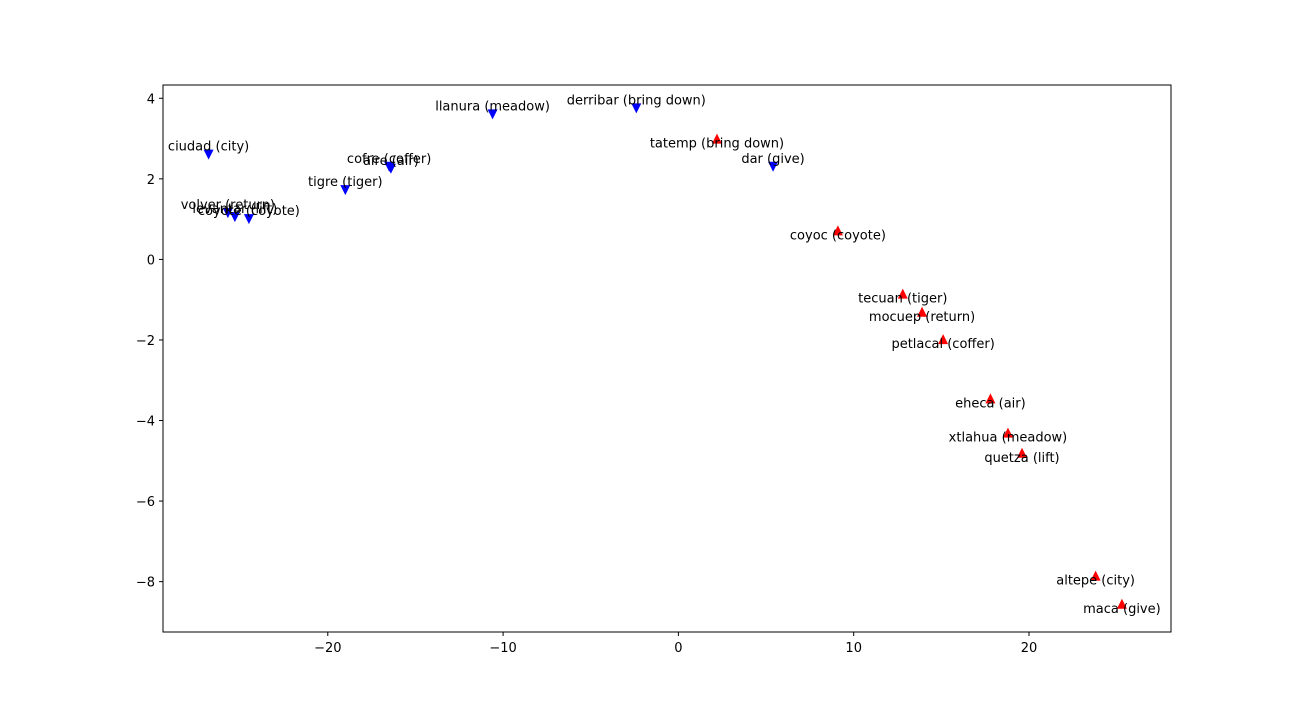 The image size is (1301, 710). What do you see at coordinates (145, 502) in the screenshot?
I see `y-tick-label: −6` at bounding box center [145, 502].